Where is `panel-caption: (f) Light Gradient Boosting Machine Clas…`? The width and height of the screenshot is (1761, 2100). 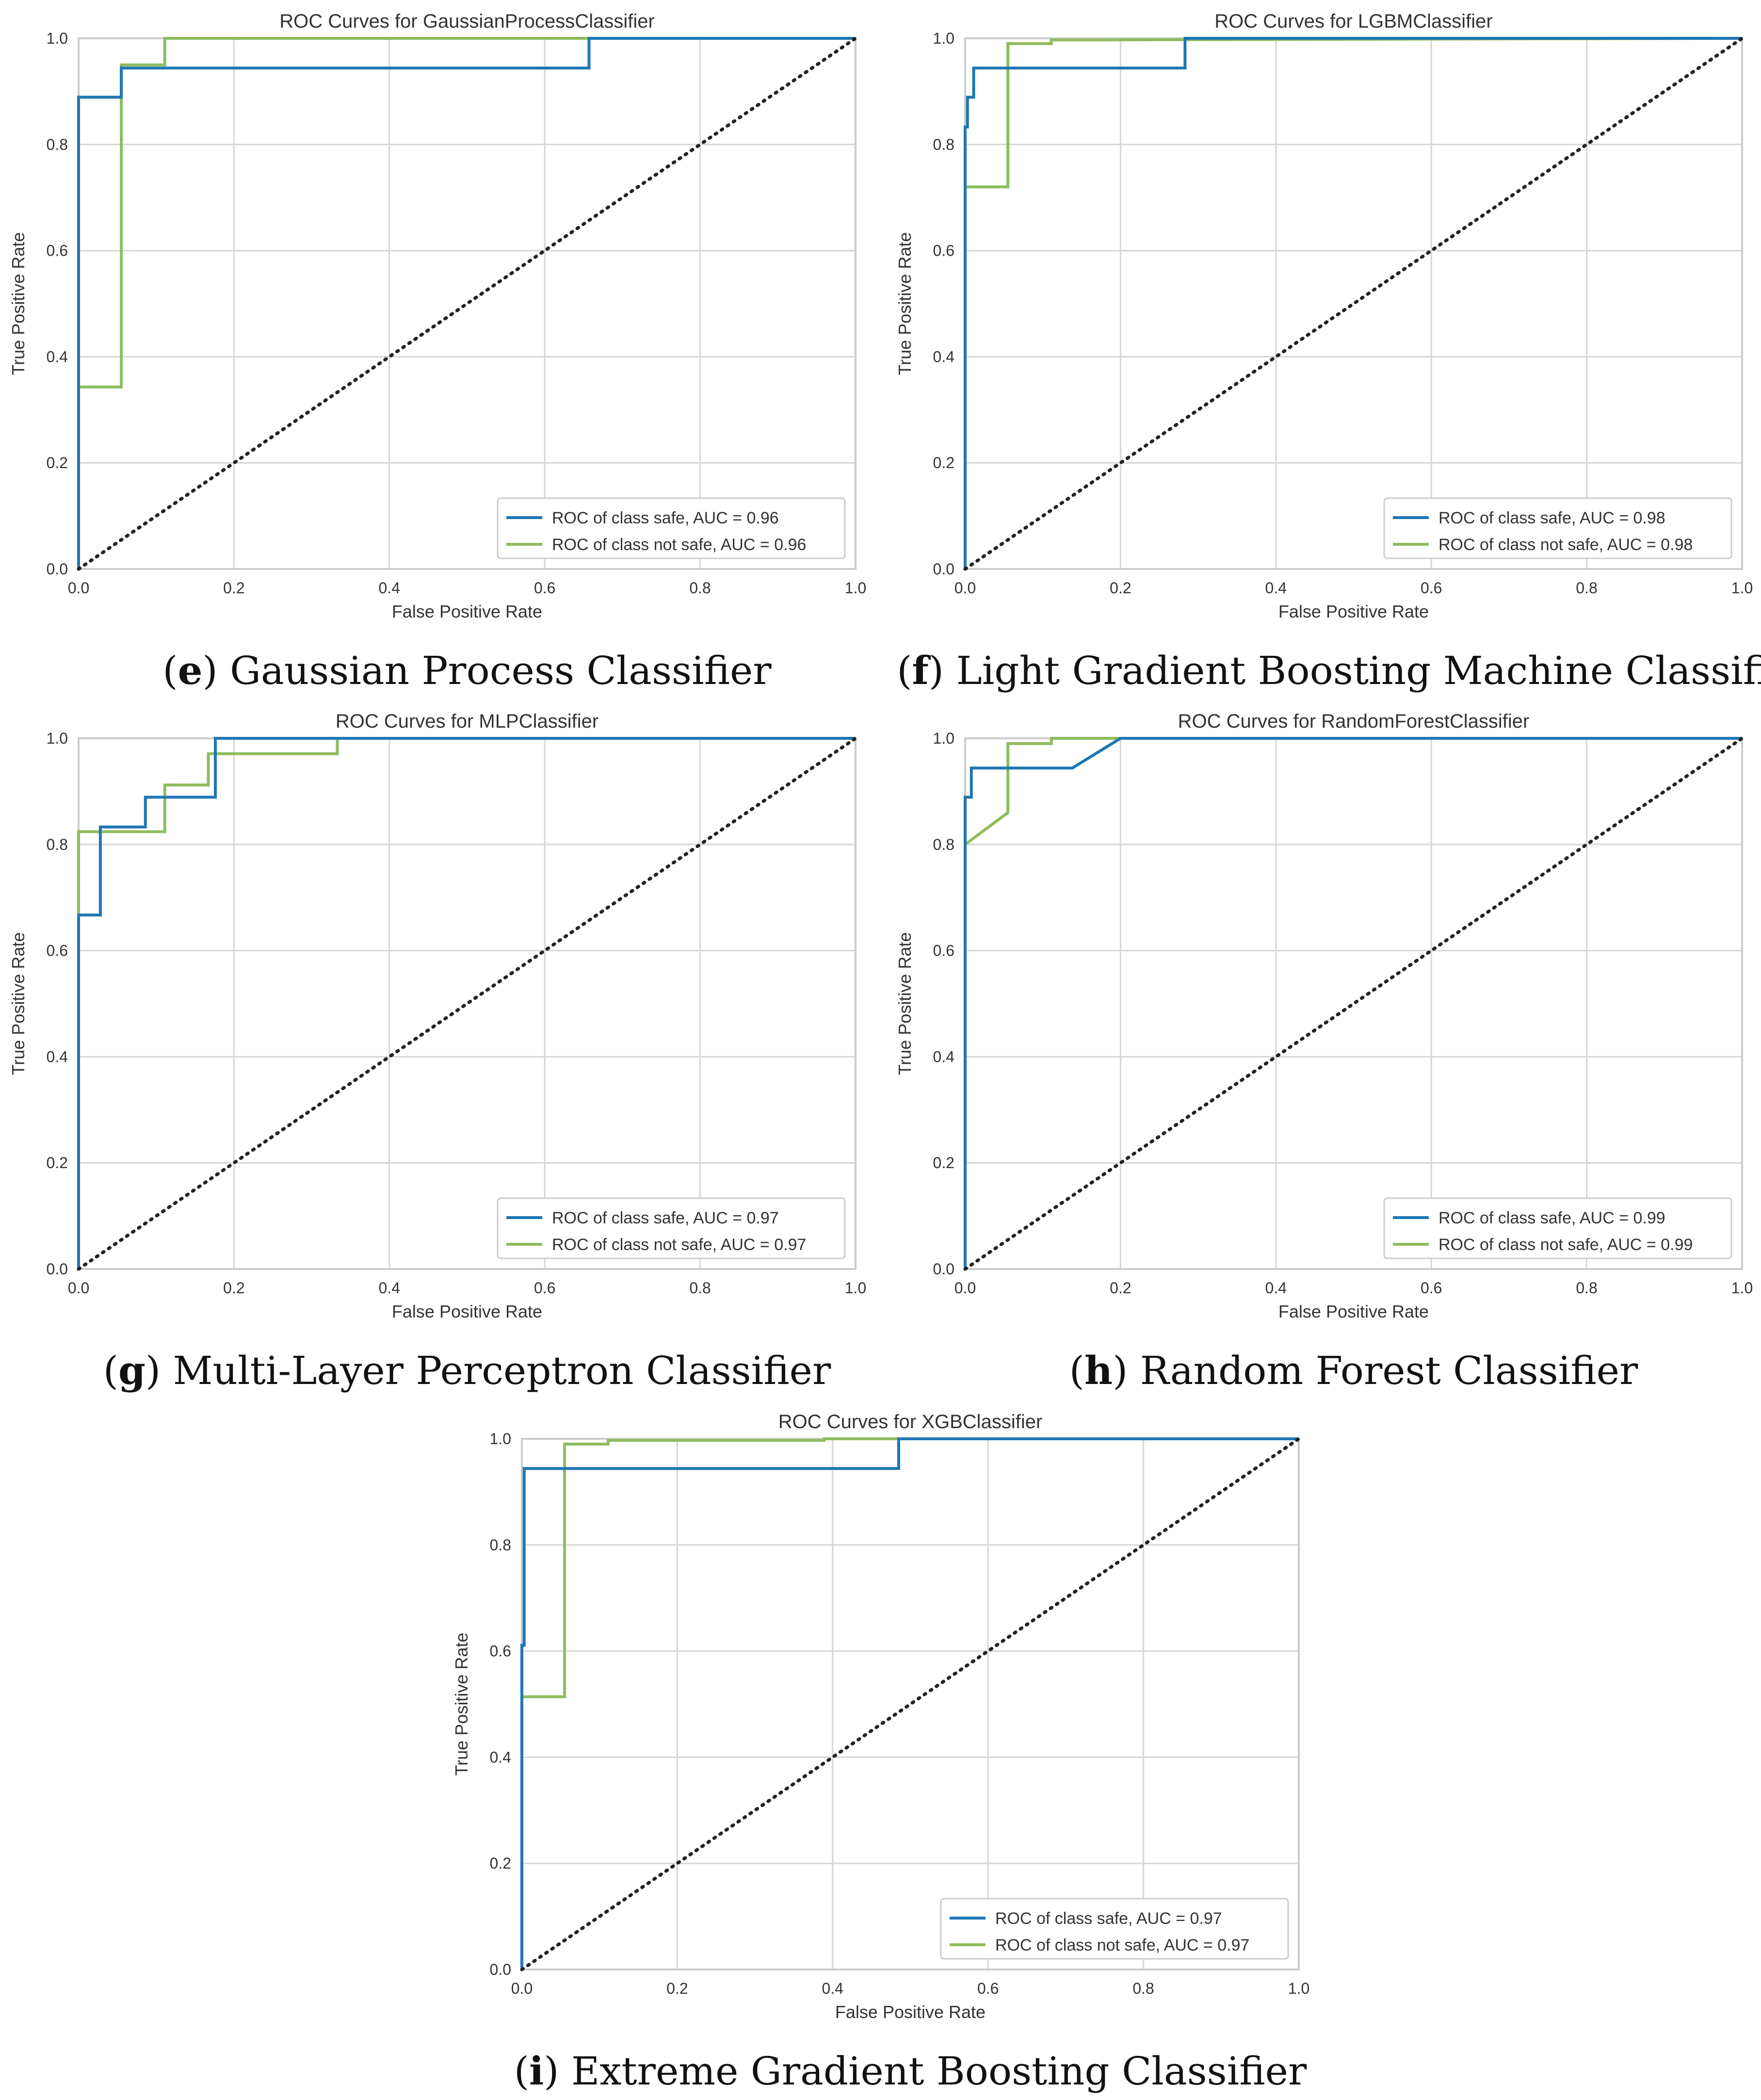 panel-caption: (f) Light Gradient Boosting Machine Clas… is located at coordinates (1329, 670).